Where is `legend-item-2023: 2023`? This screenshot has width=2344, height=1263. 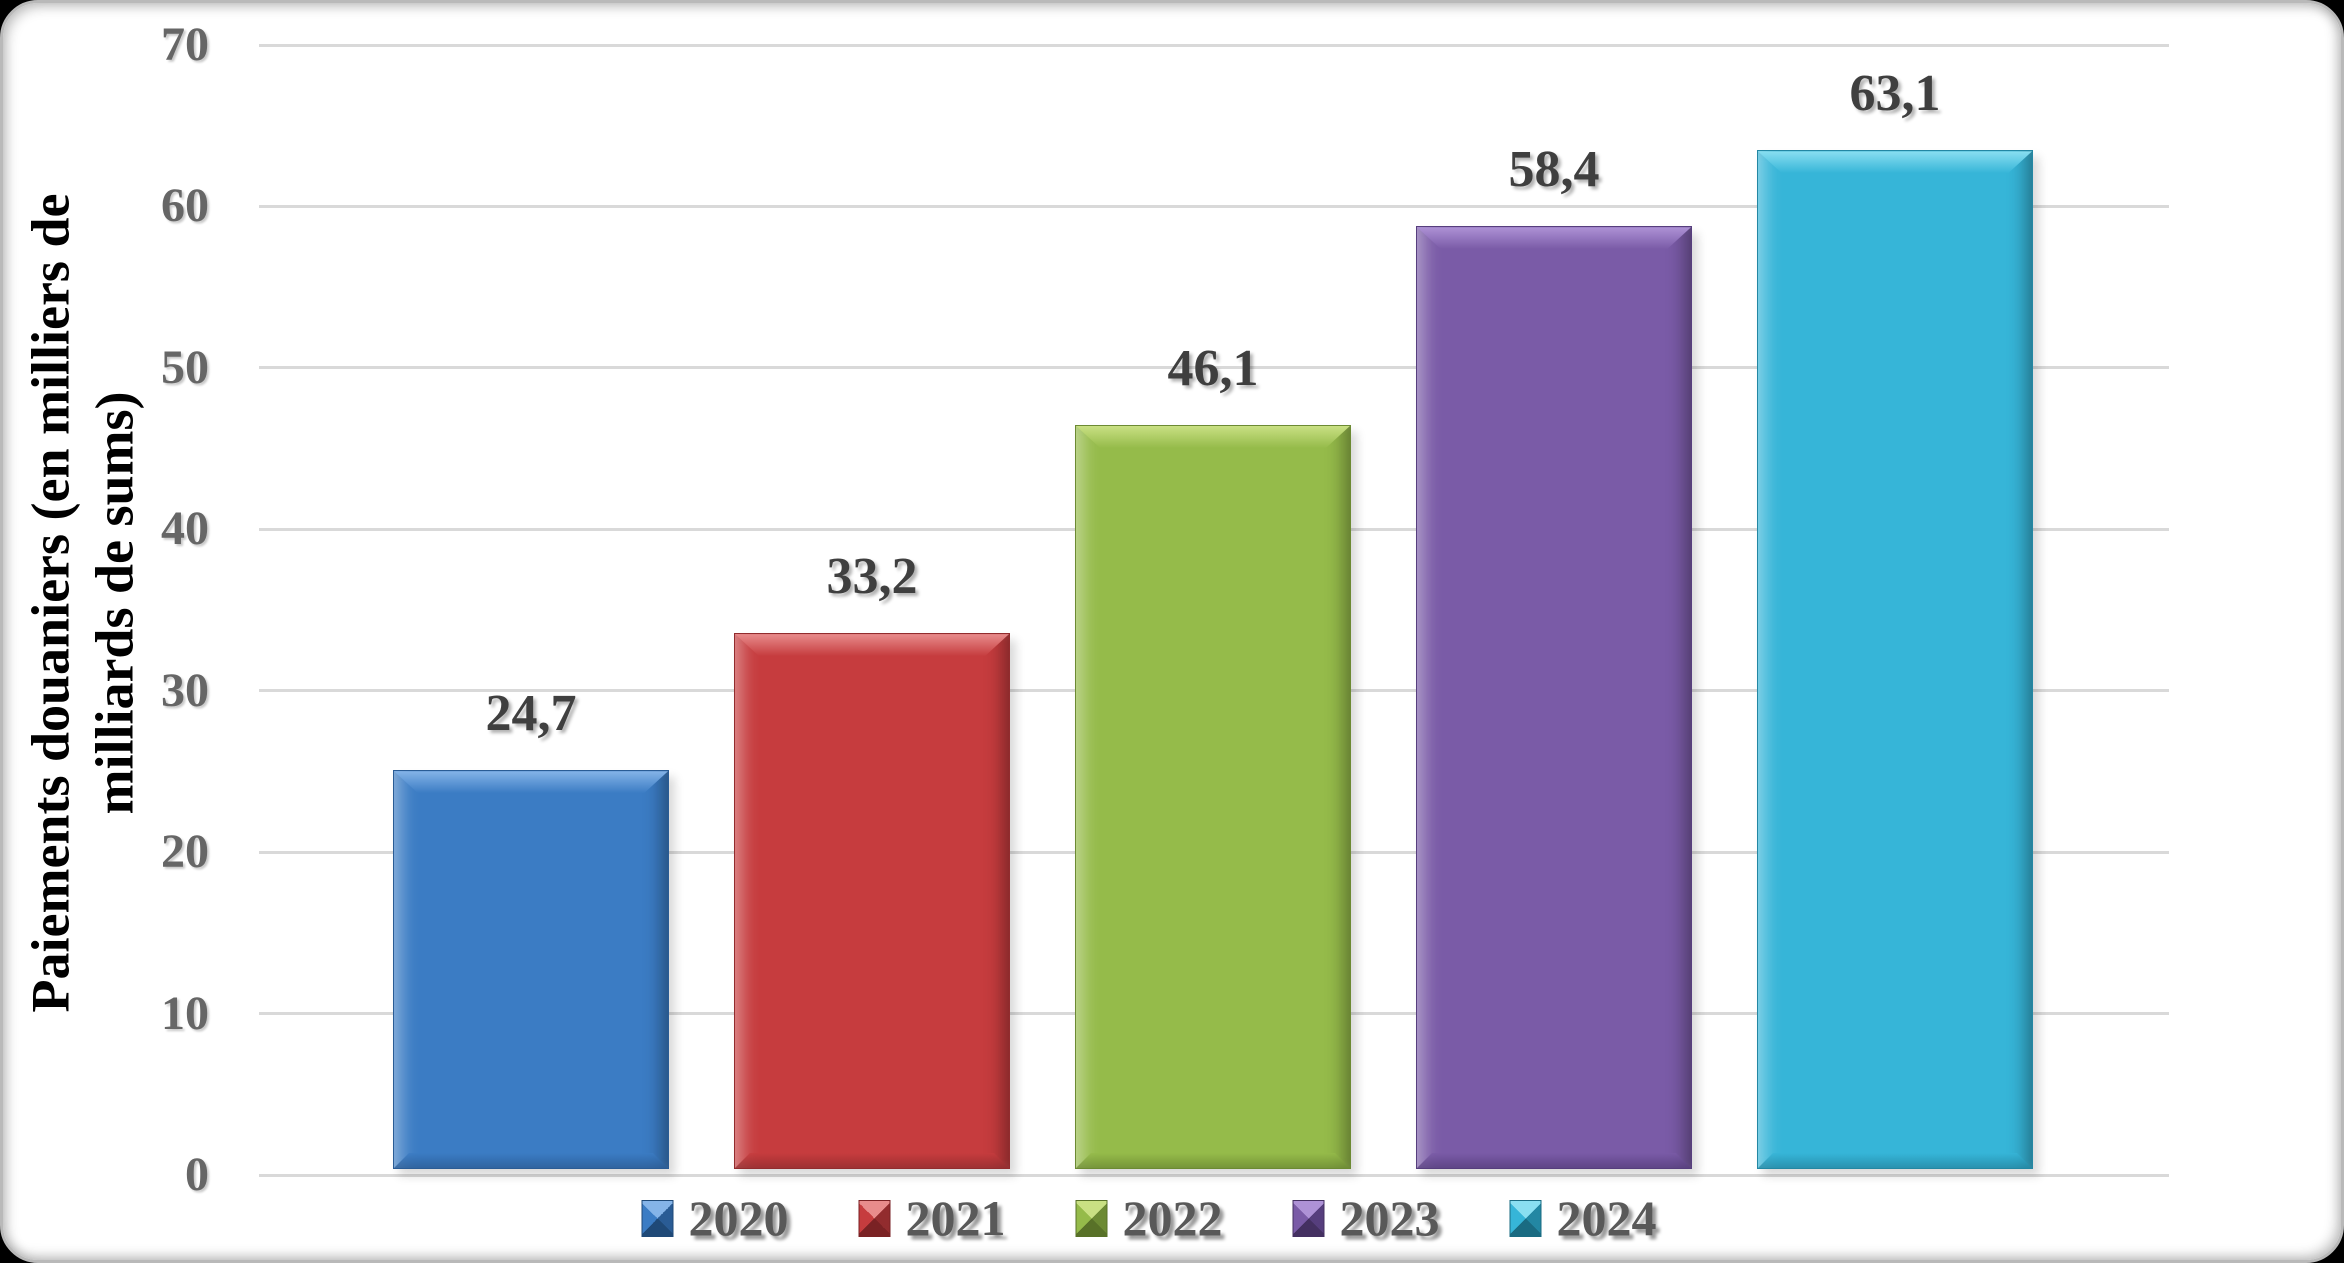 legend-item-2023: 2023 is located at coordinates (1366, 1218).